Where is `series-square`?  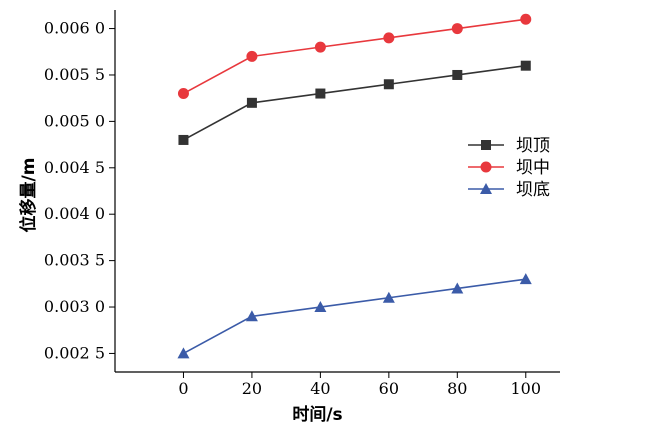
series-square is located at coordinates (354, 102).